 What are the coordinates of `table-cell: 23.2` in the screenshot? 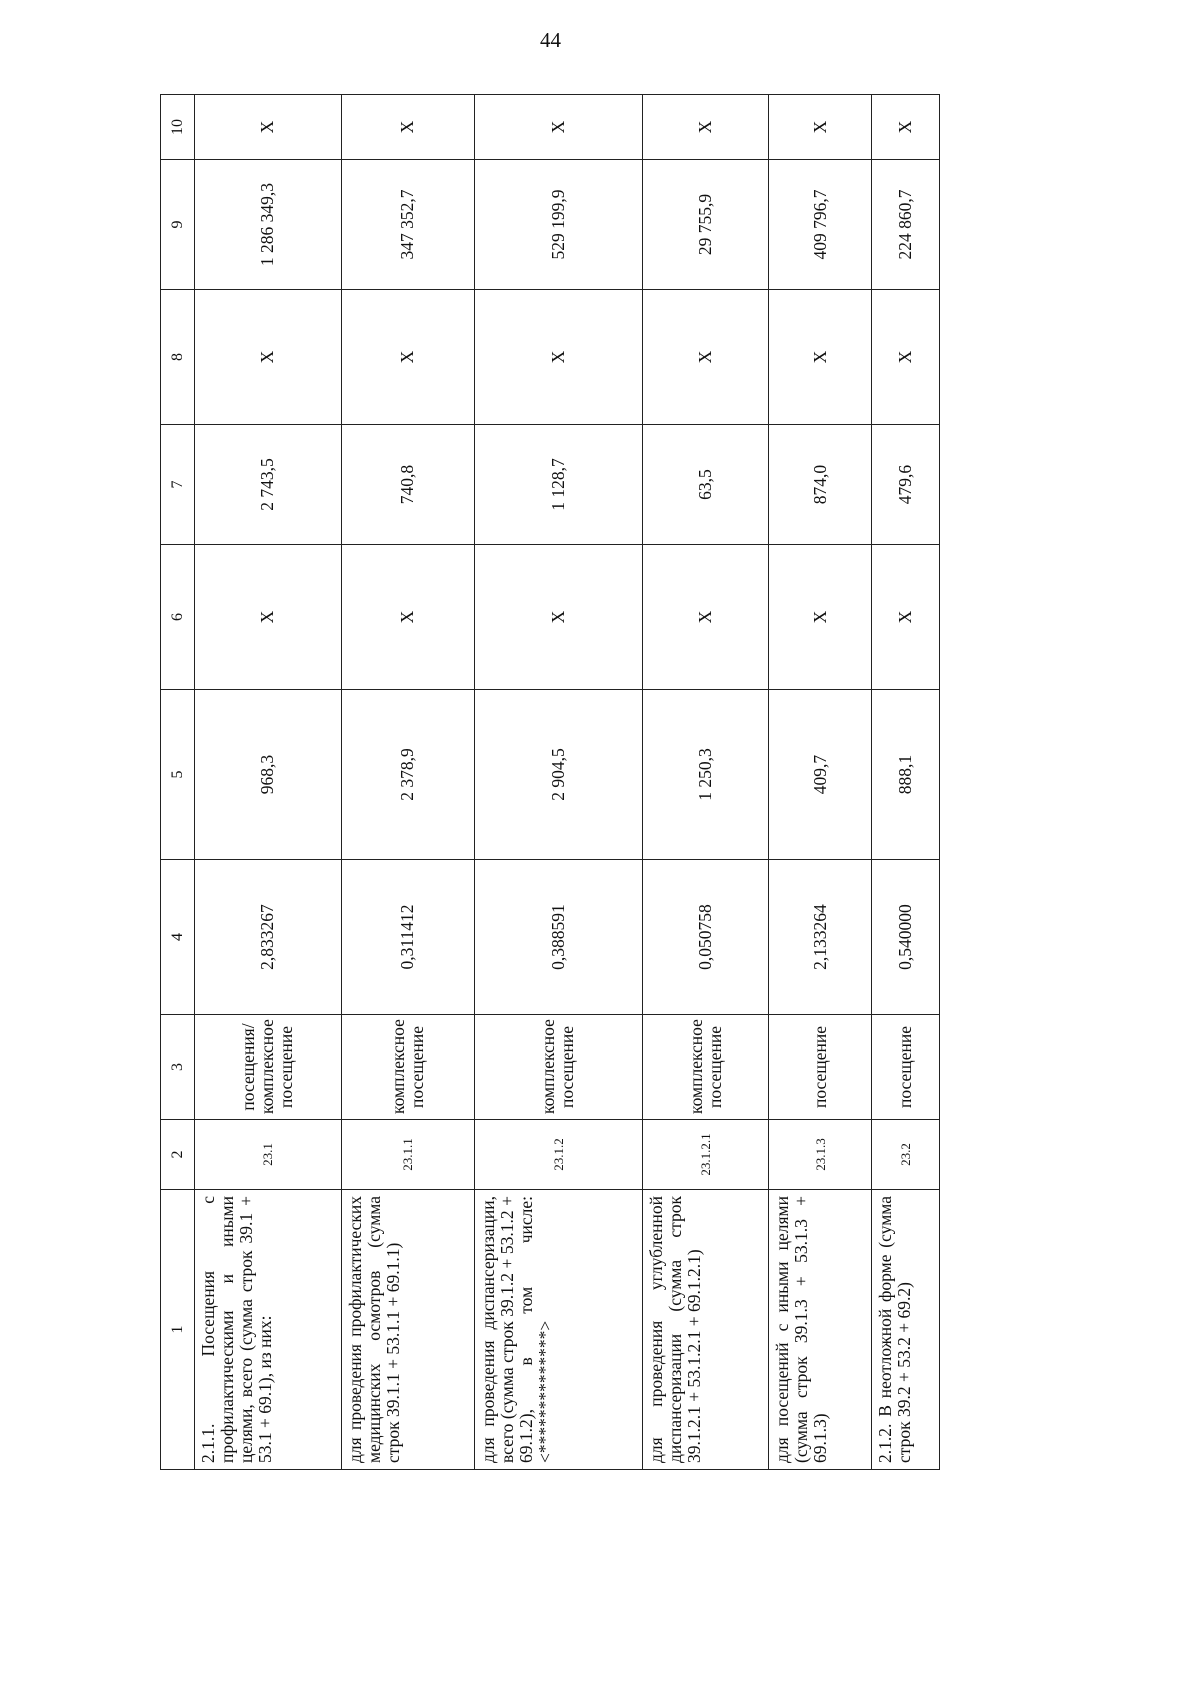 It's located at (905, 1154).